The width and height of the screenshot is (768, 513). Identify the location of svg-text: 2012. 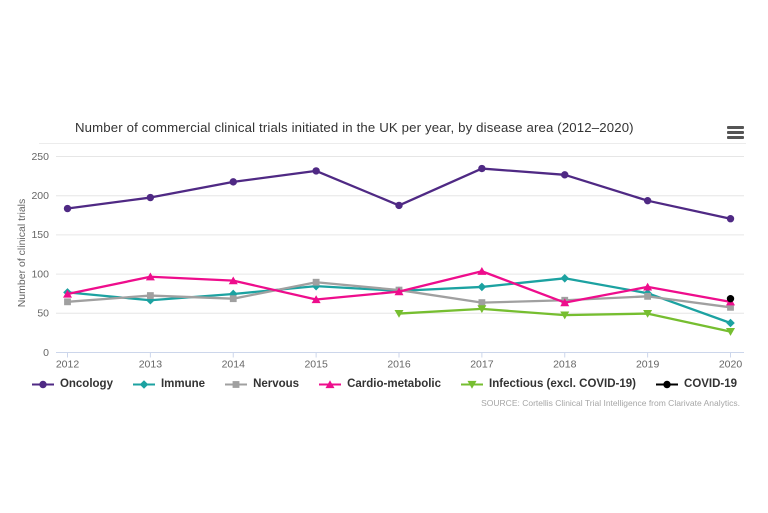
(68, 365).